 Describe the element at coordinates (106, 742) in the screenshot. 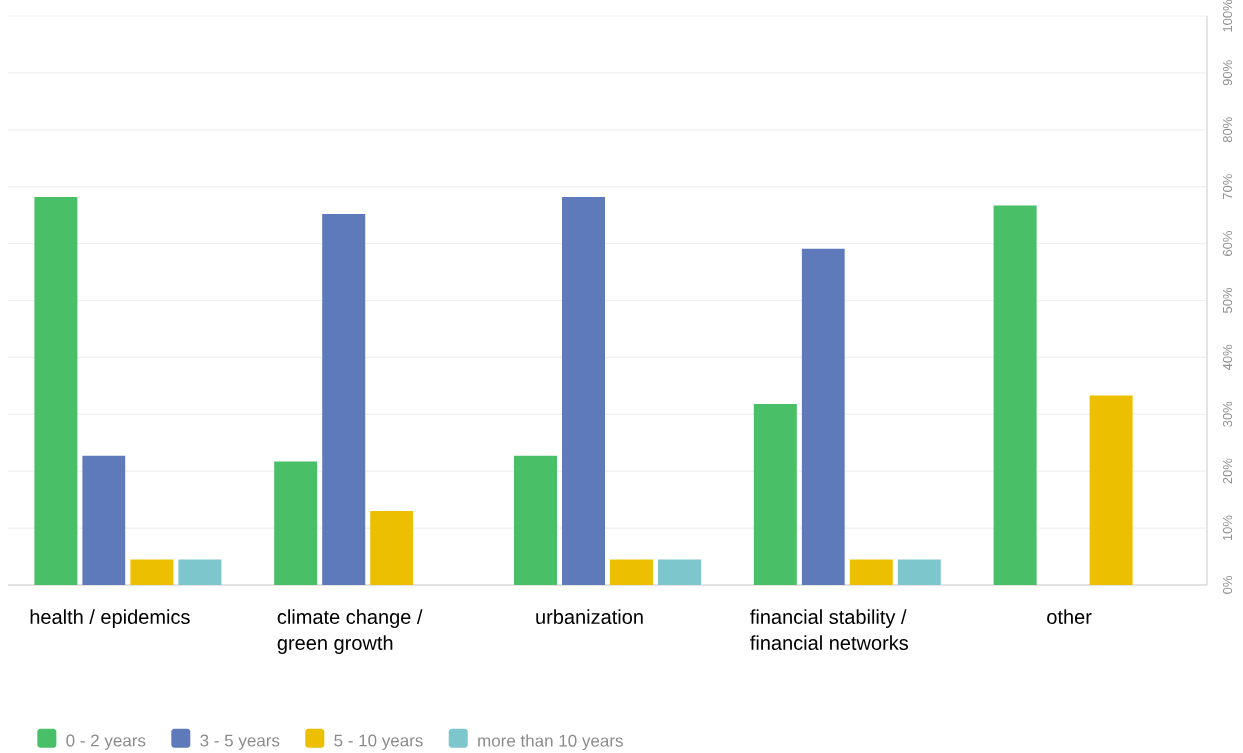

I see `legend-label: 0 - 2 years` at that location.